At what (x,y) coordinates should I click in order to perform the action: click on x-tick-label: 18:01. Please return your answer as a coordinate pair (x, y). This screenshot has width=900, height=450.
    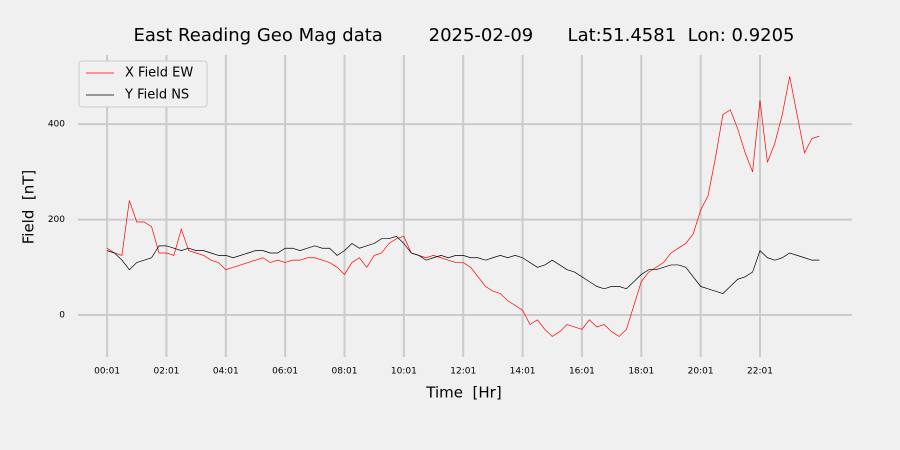
    Looking at the image, I should click on (641, 372).